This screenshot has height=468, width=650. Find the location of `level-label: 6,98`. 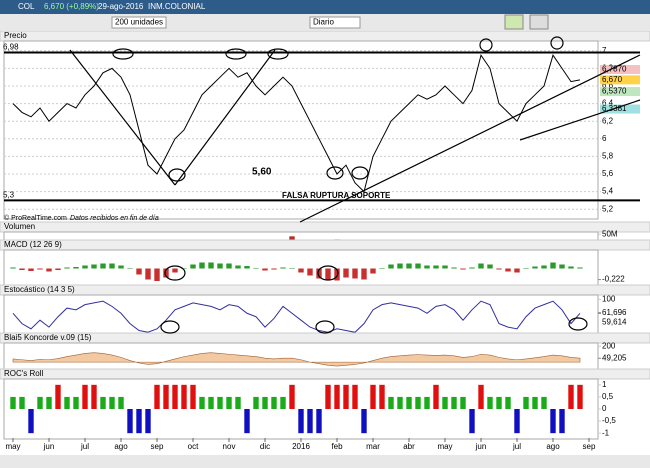

level-label: 6,98 is located at coordinates (11, 47).